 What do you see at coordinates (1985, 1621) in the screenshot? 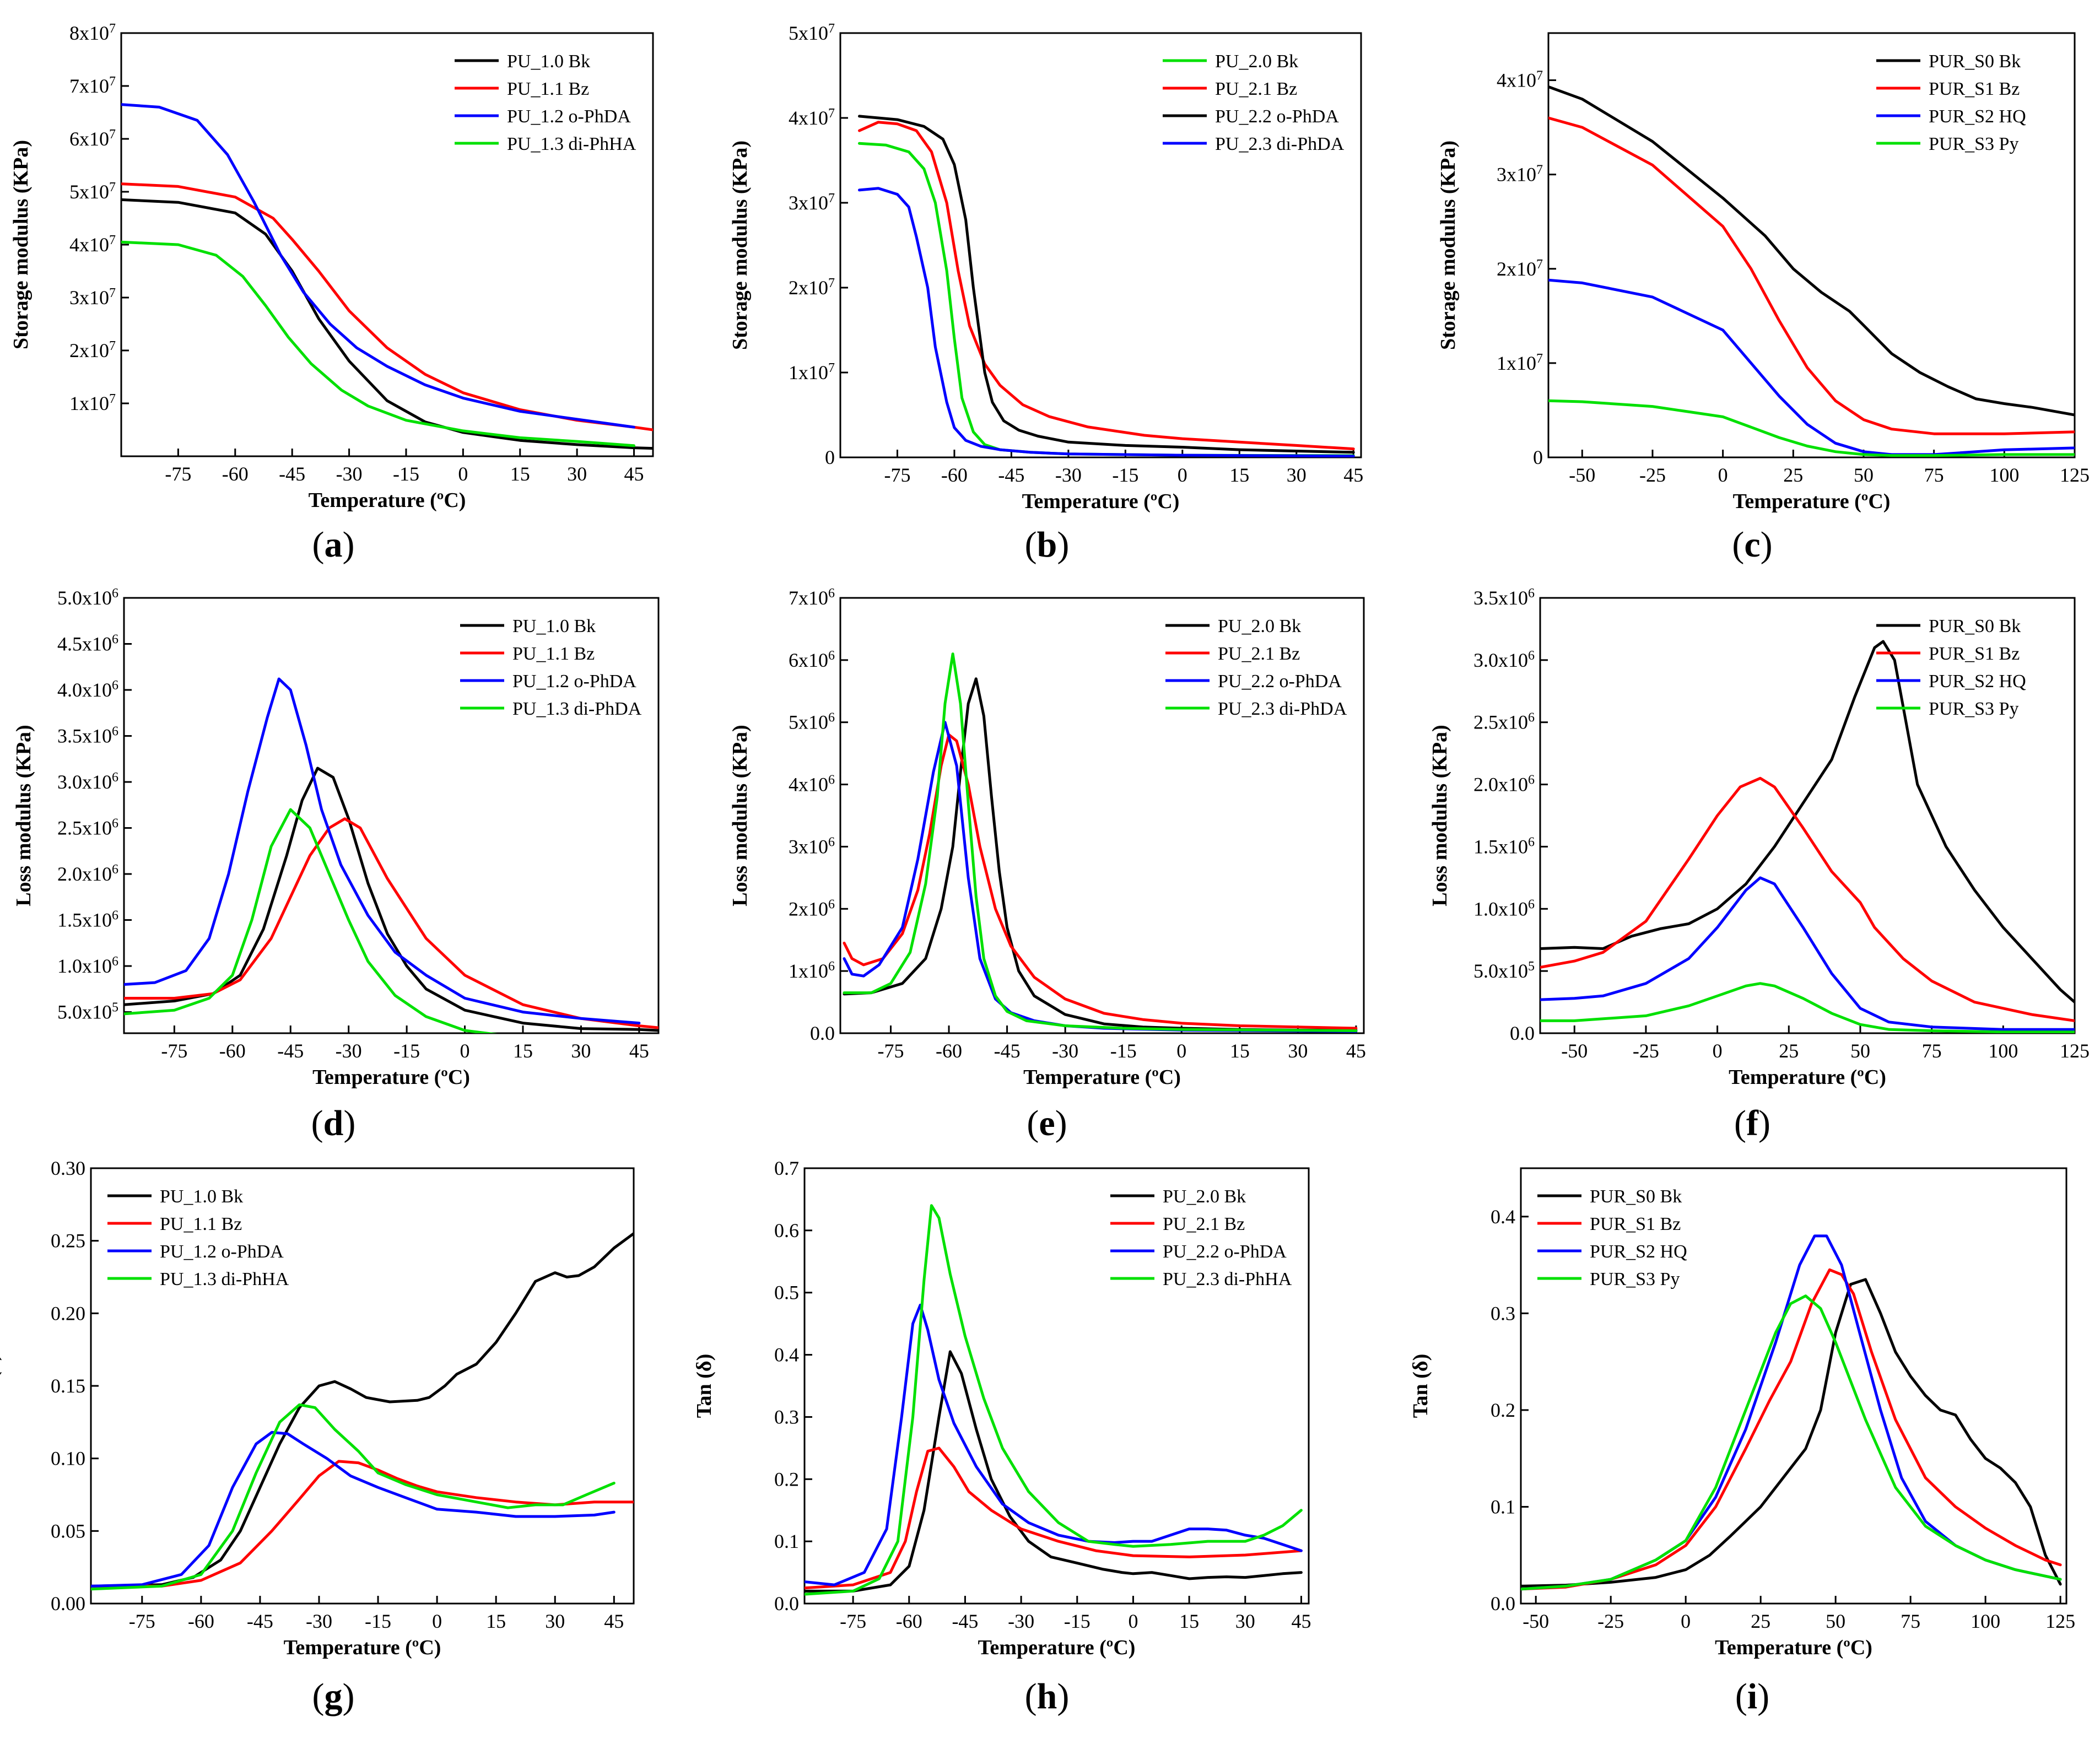
I see `x-tick-label: 100` at bounding box center [1985, 1621].